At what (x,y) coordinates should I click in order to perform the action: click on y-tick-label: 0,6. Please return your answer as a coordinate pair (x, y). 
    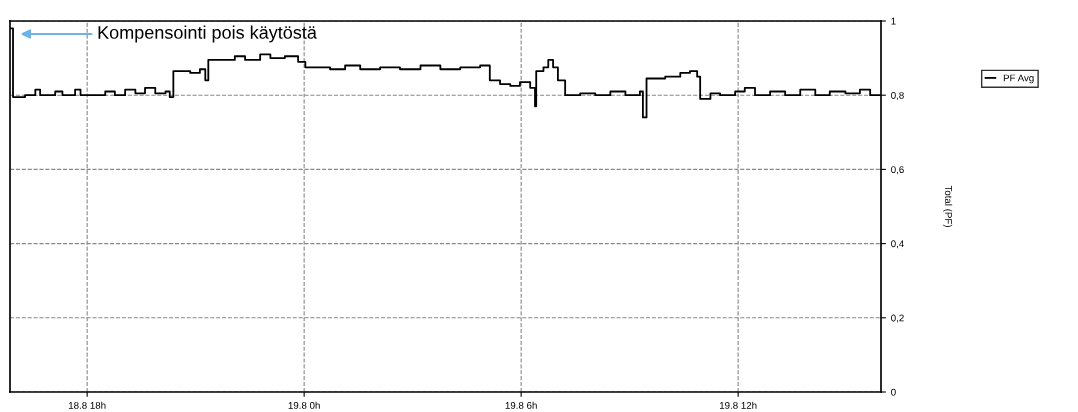
    Looking at the image, I should click on (897, 170).